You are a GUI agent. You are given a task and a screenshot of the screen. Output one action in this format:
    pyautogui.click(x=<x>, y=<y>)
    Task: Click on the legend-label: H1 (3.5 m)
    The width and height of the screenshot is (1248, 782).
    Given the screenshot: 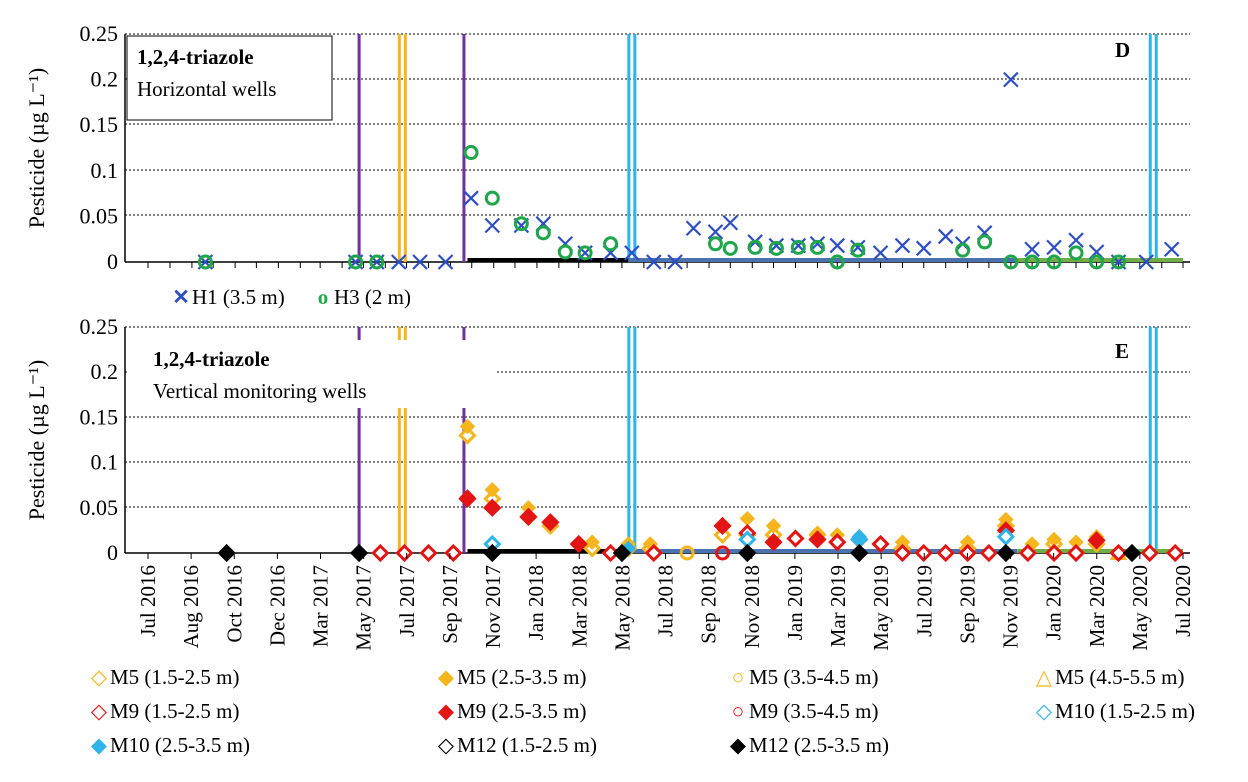 What is the action you would take?
    pyautogui.click(x=238, y=297)
    